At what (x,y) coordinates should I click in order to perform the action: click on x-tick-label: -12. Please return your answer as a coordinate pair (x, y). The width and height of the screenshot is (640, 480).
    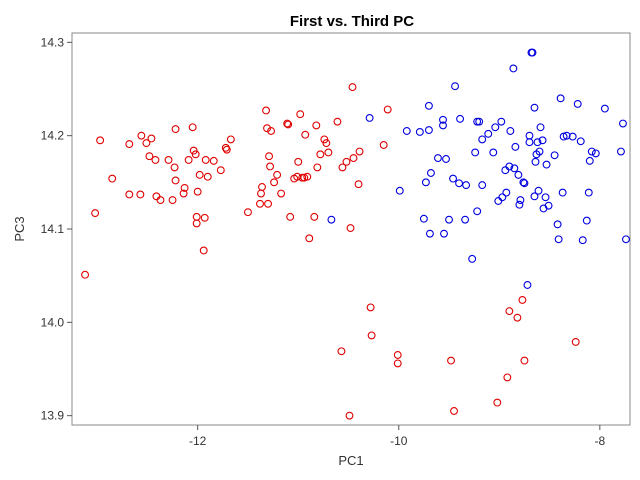
    Looking at the image, I should click on (198, 441).